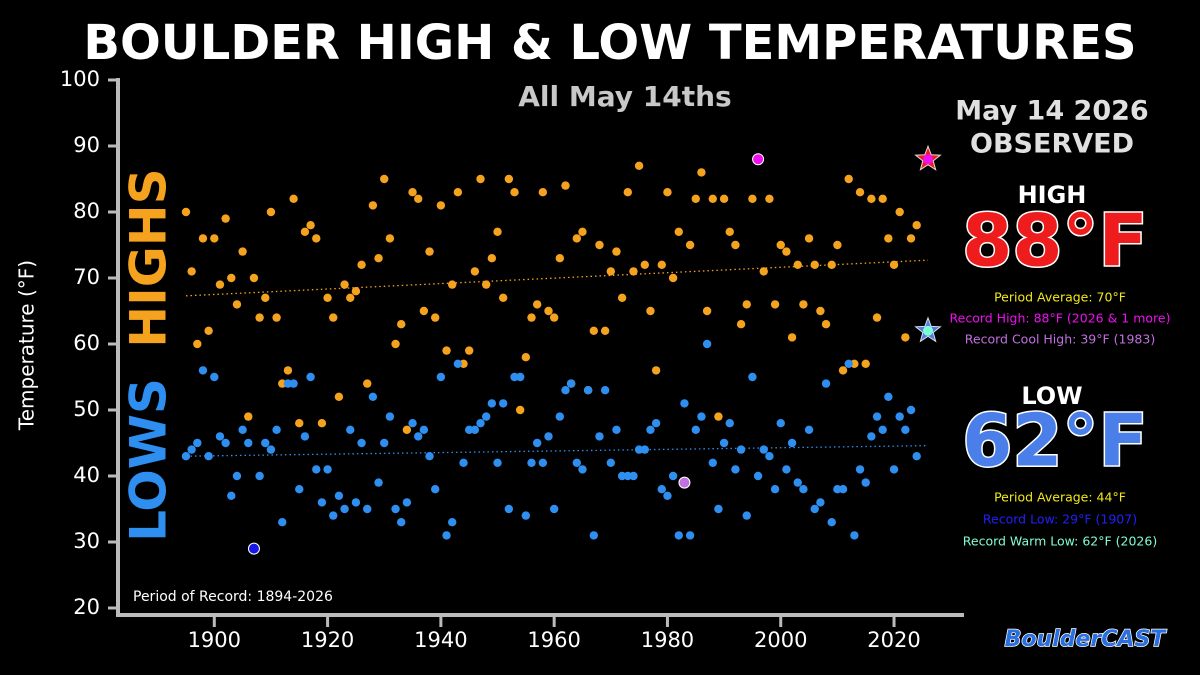 The image size is (1200, 675). What do you see at coordinates (1052, 144) in the screenshot?
I see `panel-status: OBSERVED` at bounding box center [1052, 144].